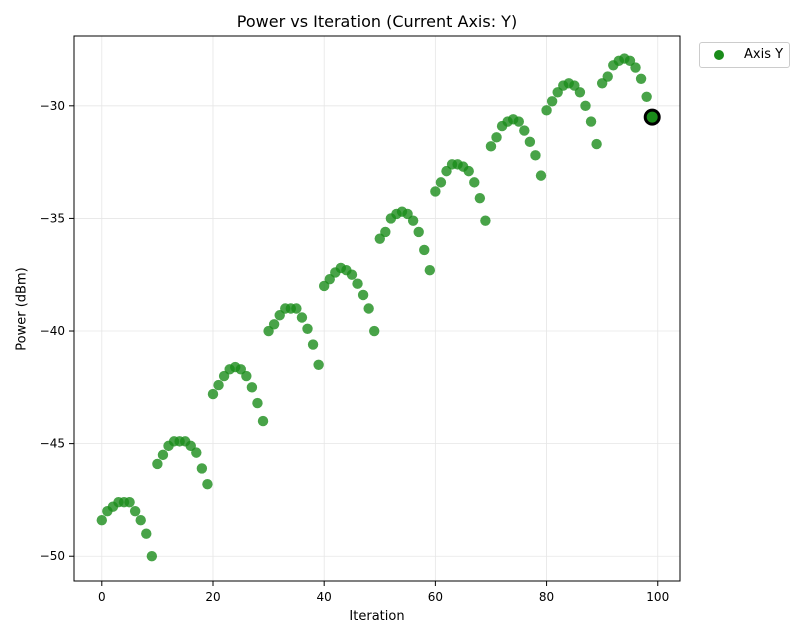  What do you see at coordinates (52, 106) in the screenshot?
I see `y-tick-label: −30` at bounding box center [52, 106].